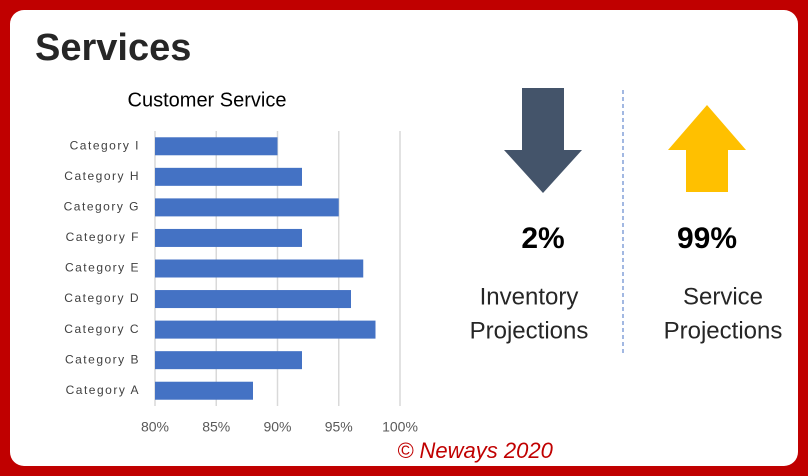 The image size is (808, 476). I want to click on y-tick-label: Category A, so click(103, 390).